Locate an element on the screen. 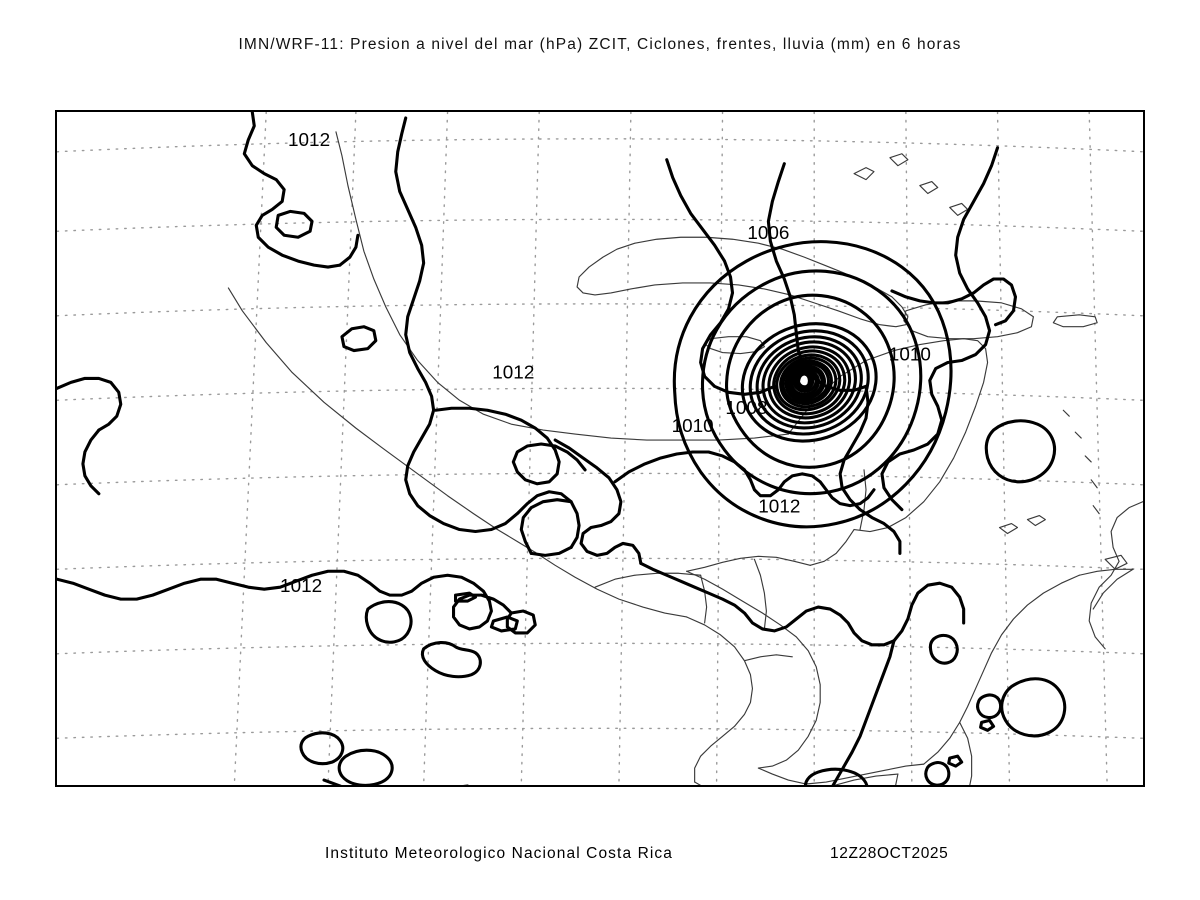 The image size is (1200, 900). forecast-timestamp: 12Z28OCT2025 is located at coordinates (889, 853).